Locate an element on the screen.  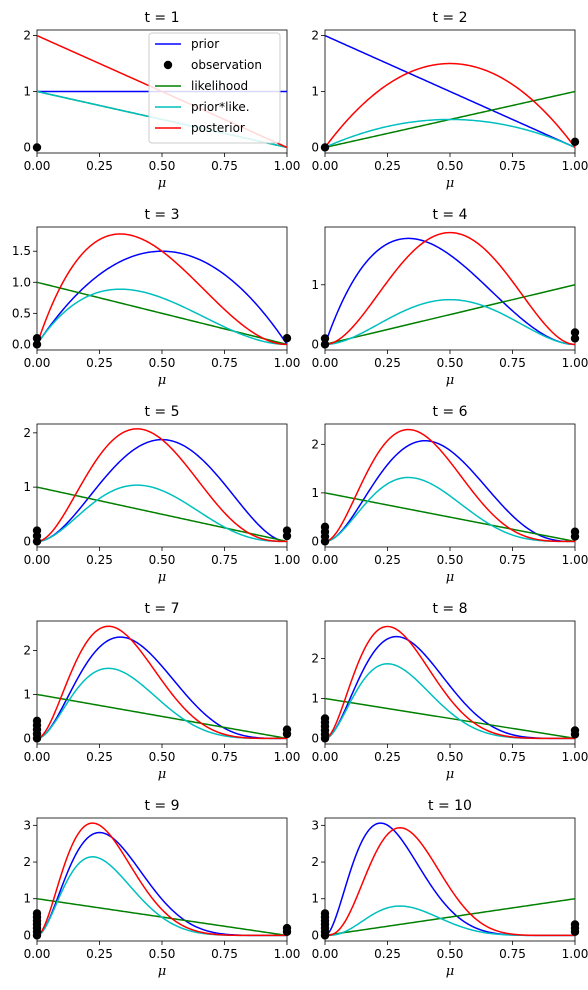
subplot-title: t = 5 is located at coordinates (161, 412).